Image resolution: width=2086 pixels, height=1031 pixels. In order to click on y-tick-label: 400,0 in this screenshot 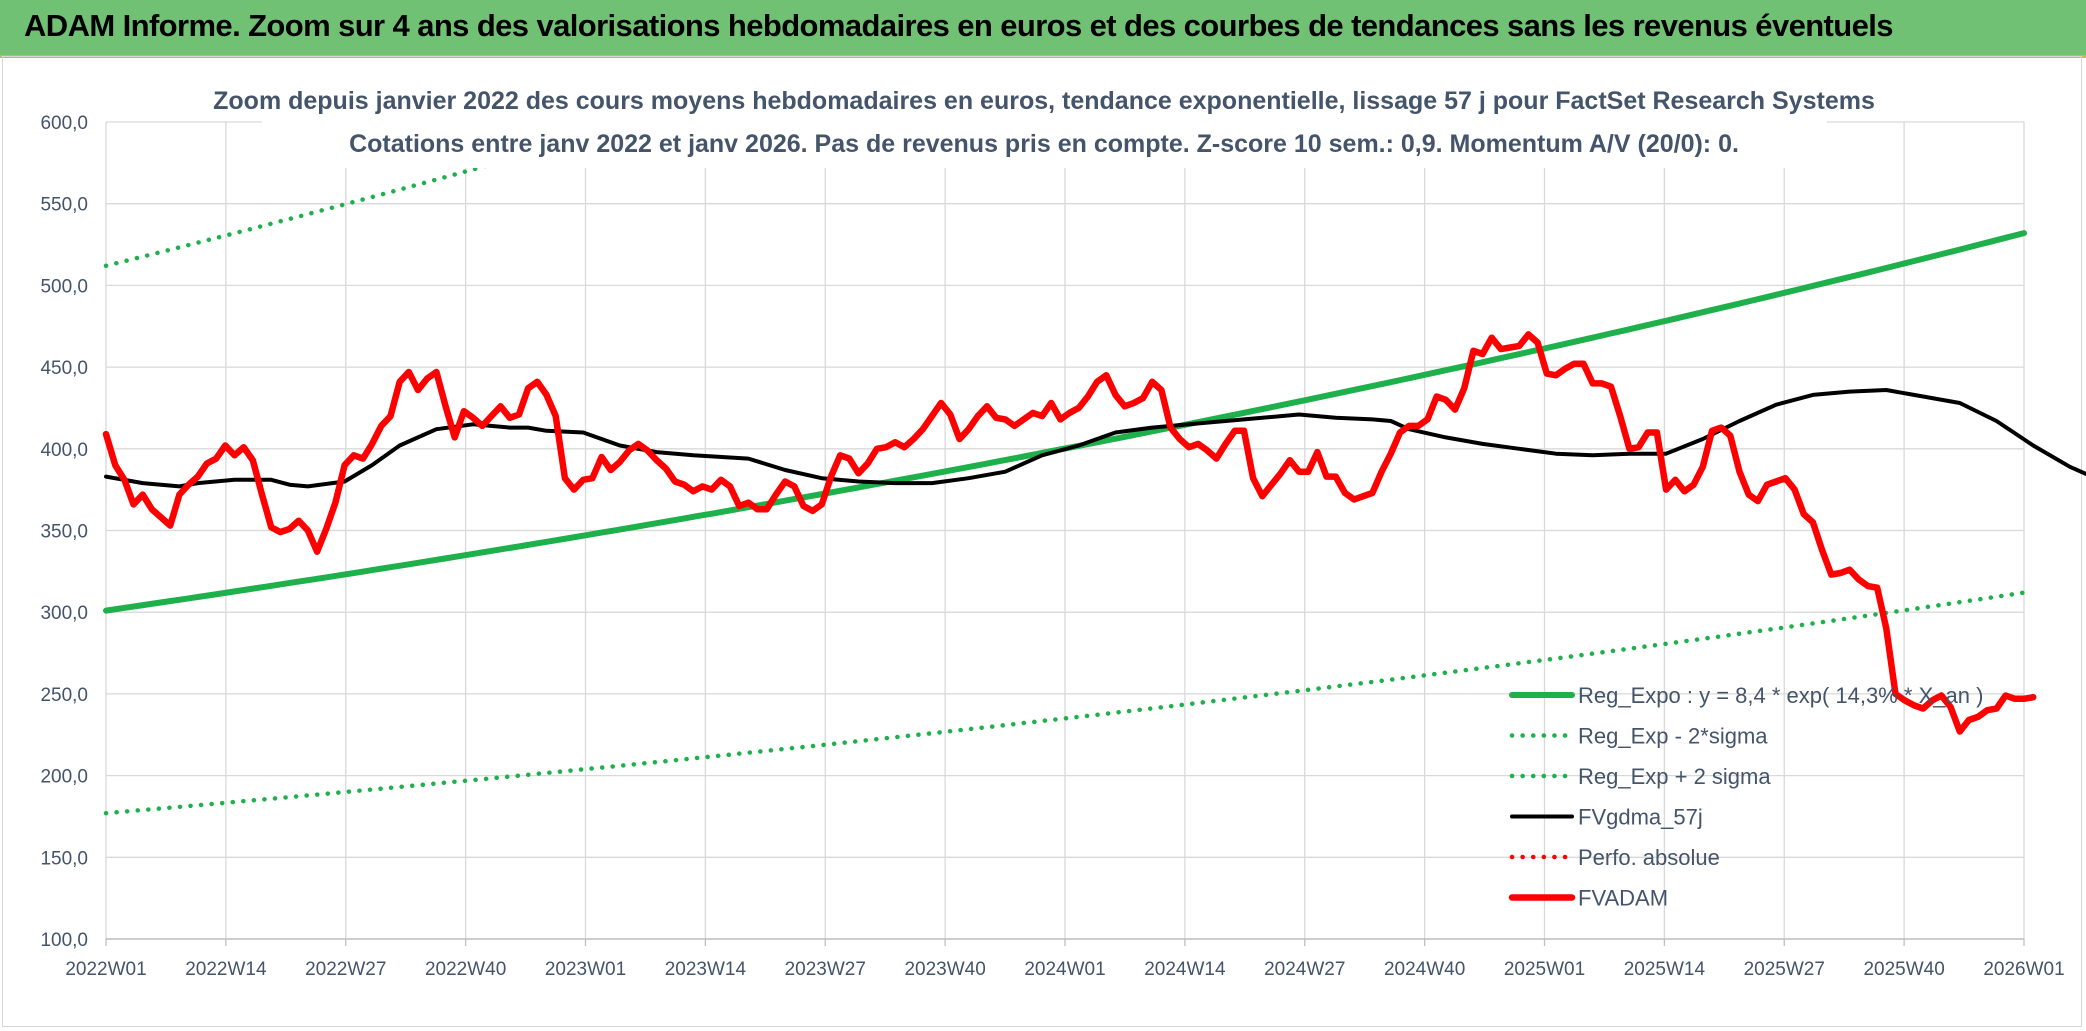, I will do `click(64, 450)`.